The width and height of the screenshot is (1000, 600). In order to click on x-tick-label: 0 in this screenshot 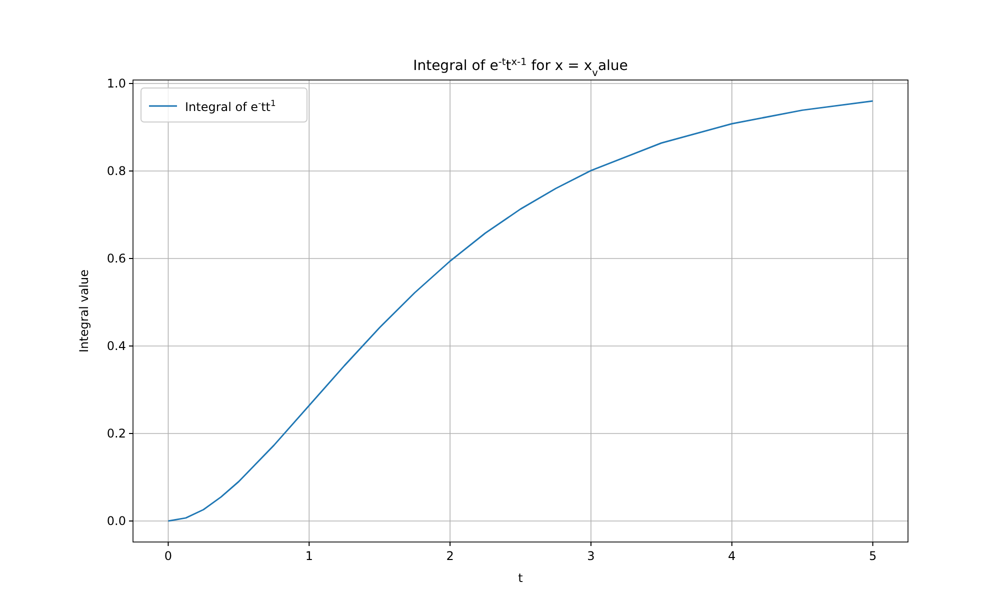, I will do `click(168, 556)`.